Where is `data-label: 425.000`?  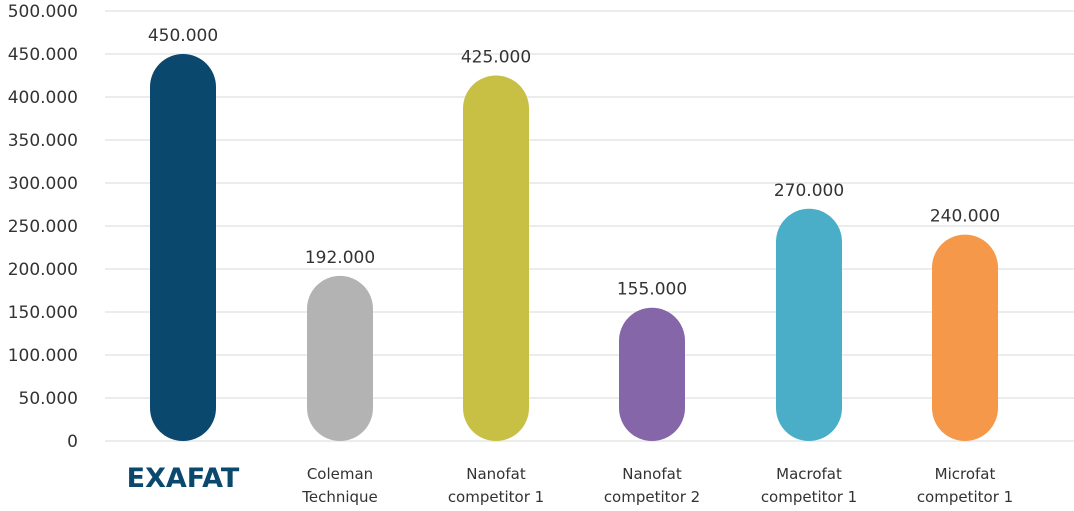
data-label: 425.000 is located at coordinates (496, 58).